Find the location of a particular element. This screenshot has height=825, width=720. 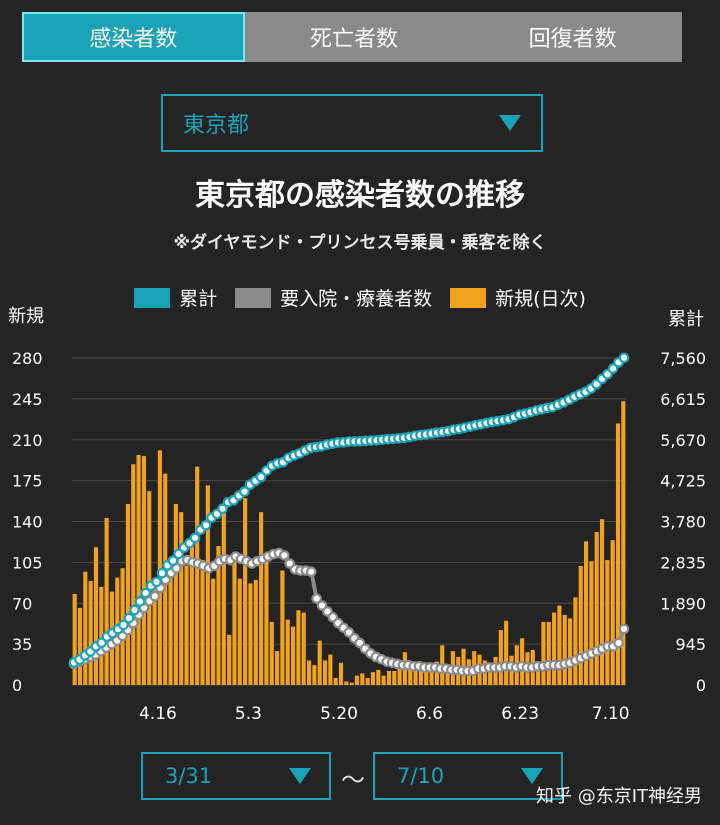

legend-label-cumulative: 累計 is located at coordinates (198, 299).